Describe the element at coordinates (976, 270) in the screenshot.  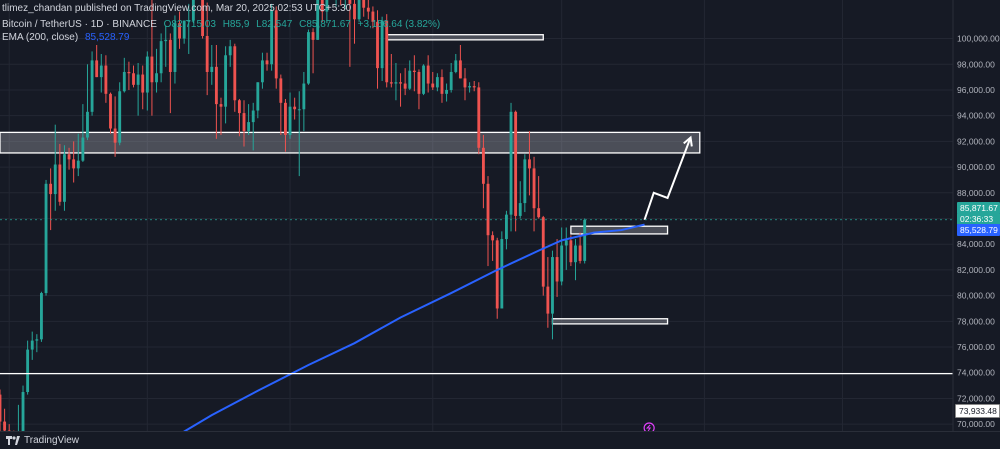
I see `y-tick-label: 82,000.00` at that location.